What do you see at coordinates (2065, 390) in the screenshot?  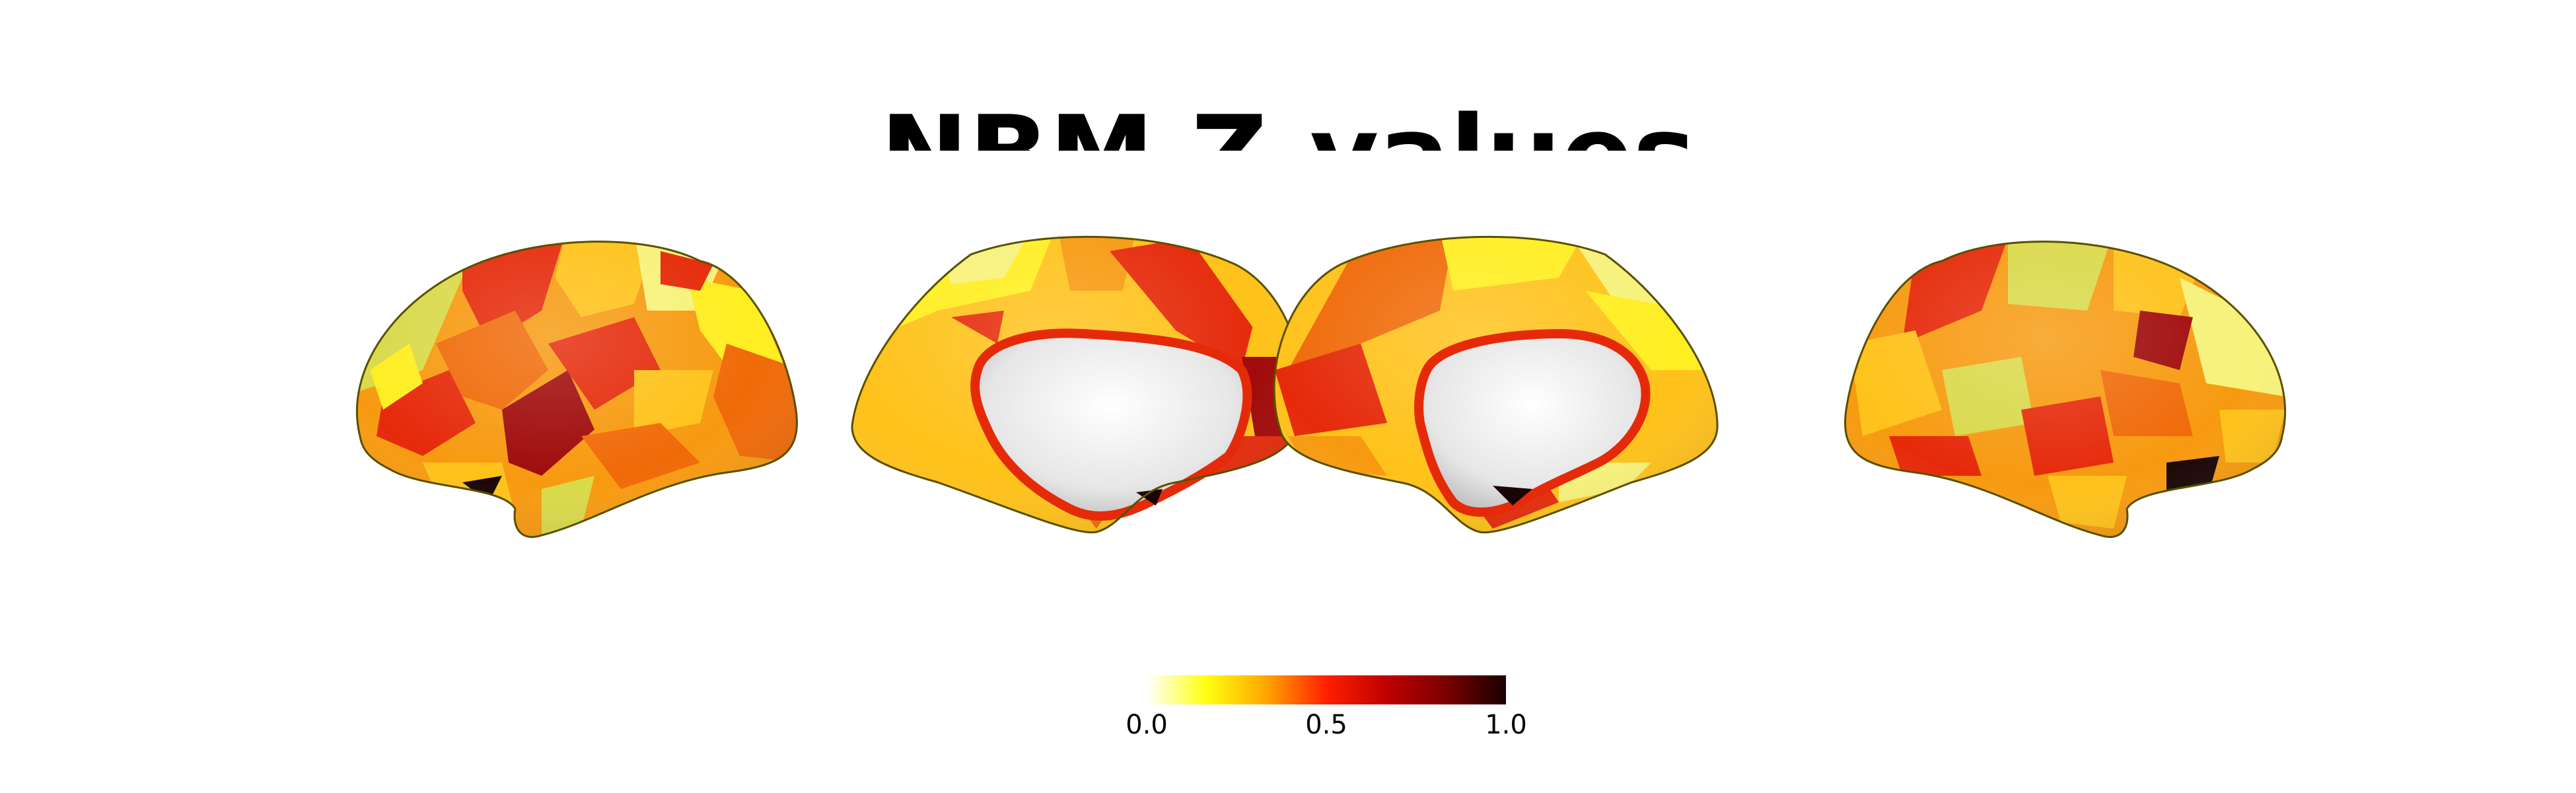 I see `right-lateral-hemisphere` at bounding box center [2065, 390].